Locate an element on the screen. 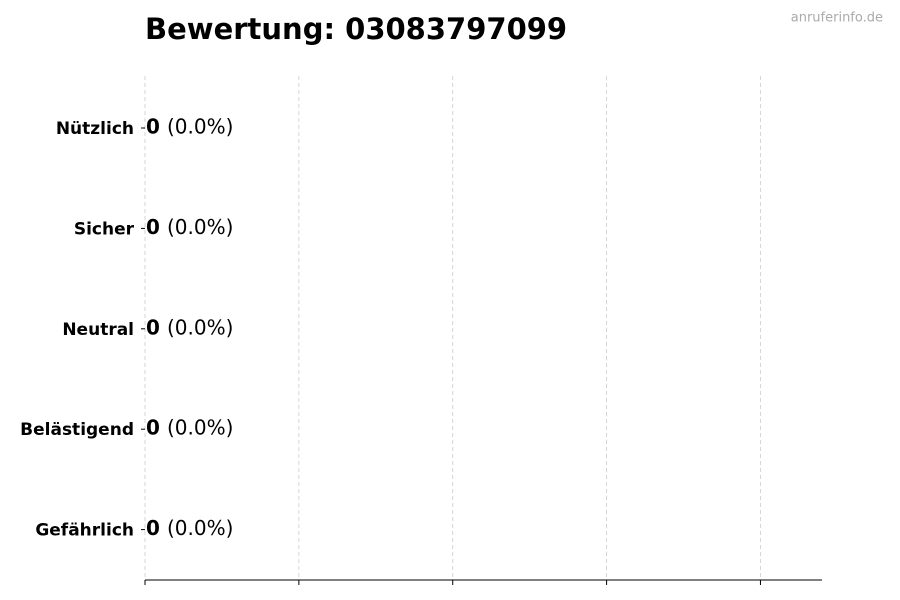  y-tick-label: Nützlich is located at coordinates (95, 129).